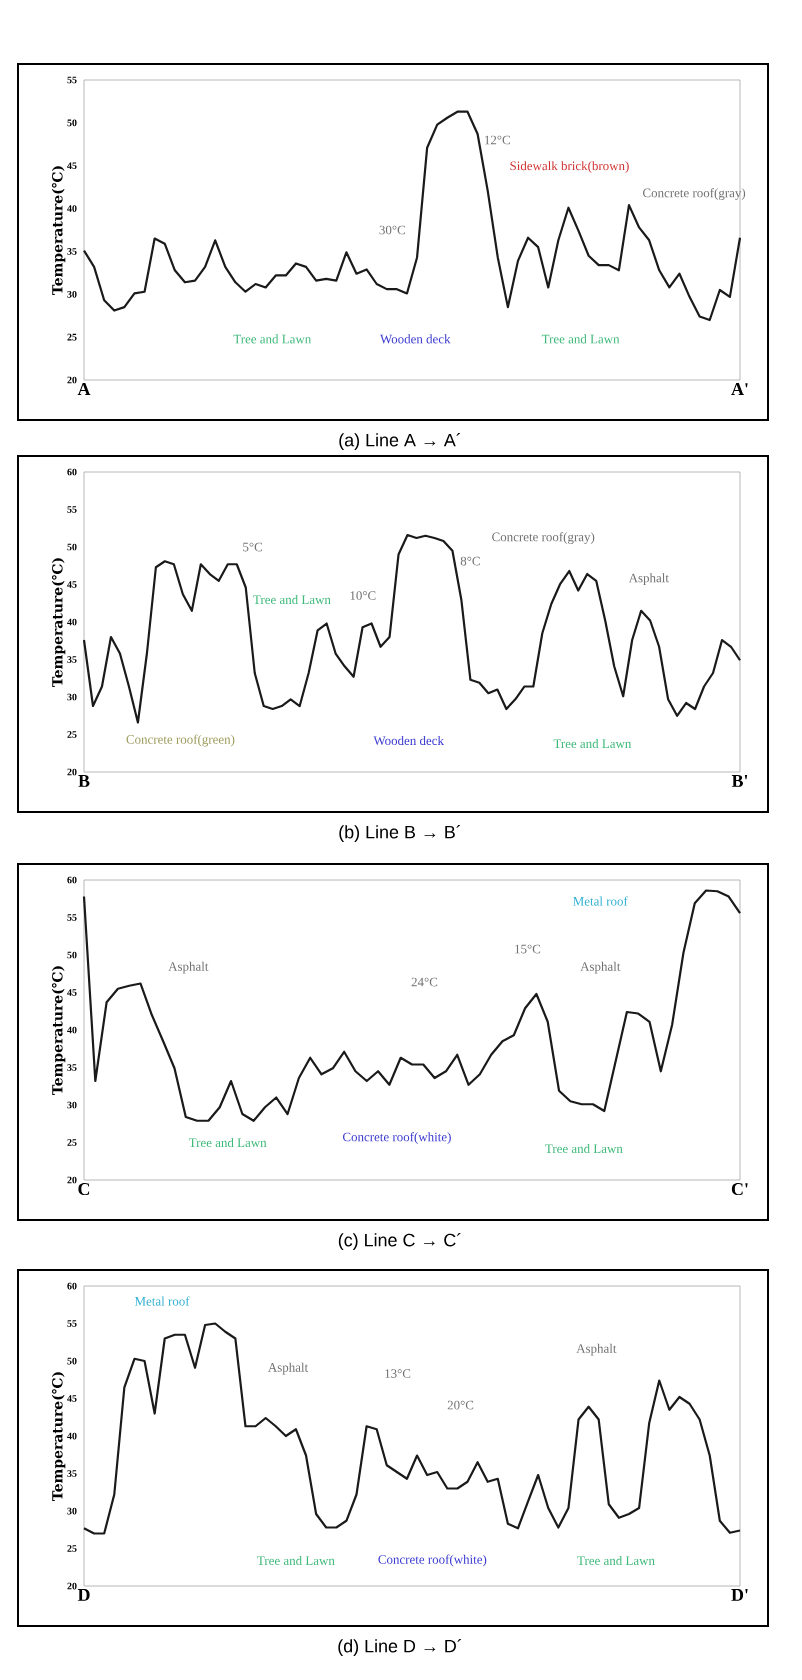  I want to click on x-tick-label: D', so click(739, 1595).